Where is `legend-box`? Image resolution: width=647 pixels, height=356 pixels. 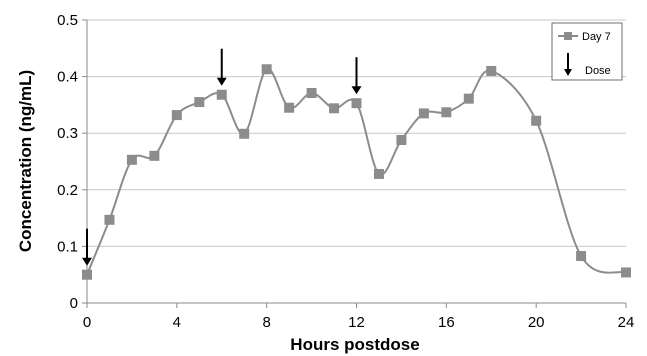
legend-box is located at coordinates (587, 51).